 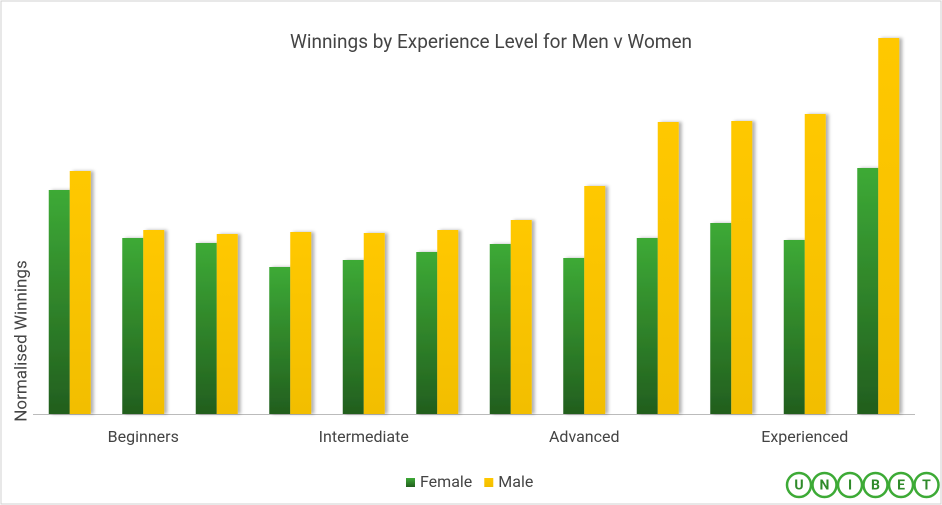 I want to click on logo-letter: E, so click(x=901, y=486).